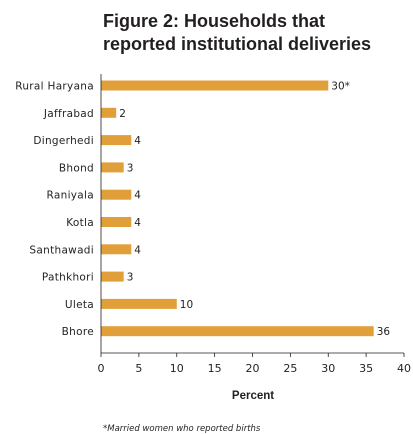 This screenshot has height=434, width=413. I want to click on category-label: Kotla, so click(80, 223).